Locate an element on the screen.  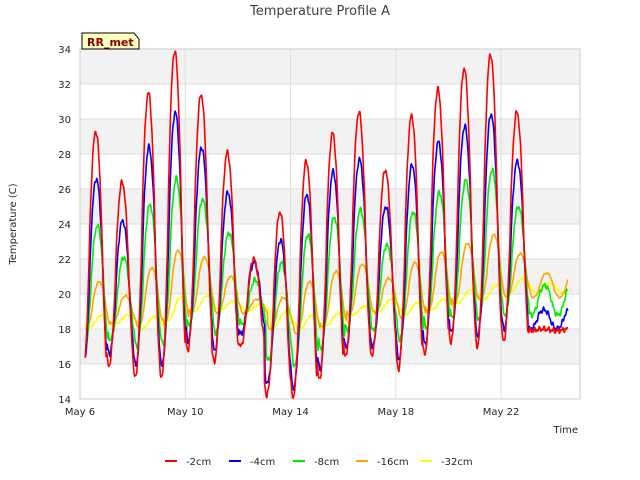
legend-label: -8cm is located at coordinates (326, 462).